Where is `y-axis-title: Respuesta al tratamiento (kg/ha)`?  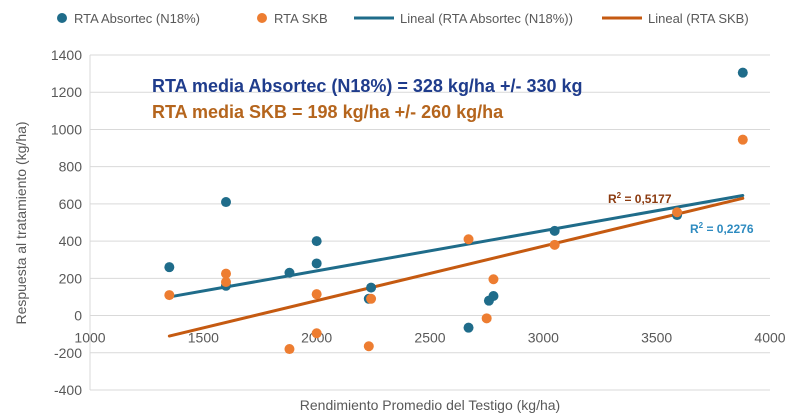
y-axis-title: Respuesta al tratamiento (kg/ha) is located at coordinates (21, 222).